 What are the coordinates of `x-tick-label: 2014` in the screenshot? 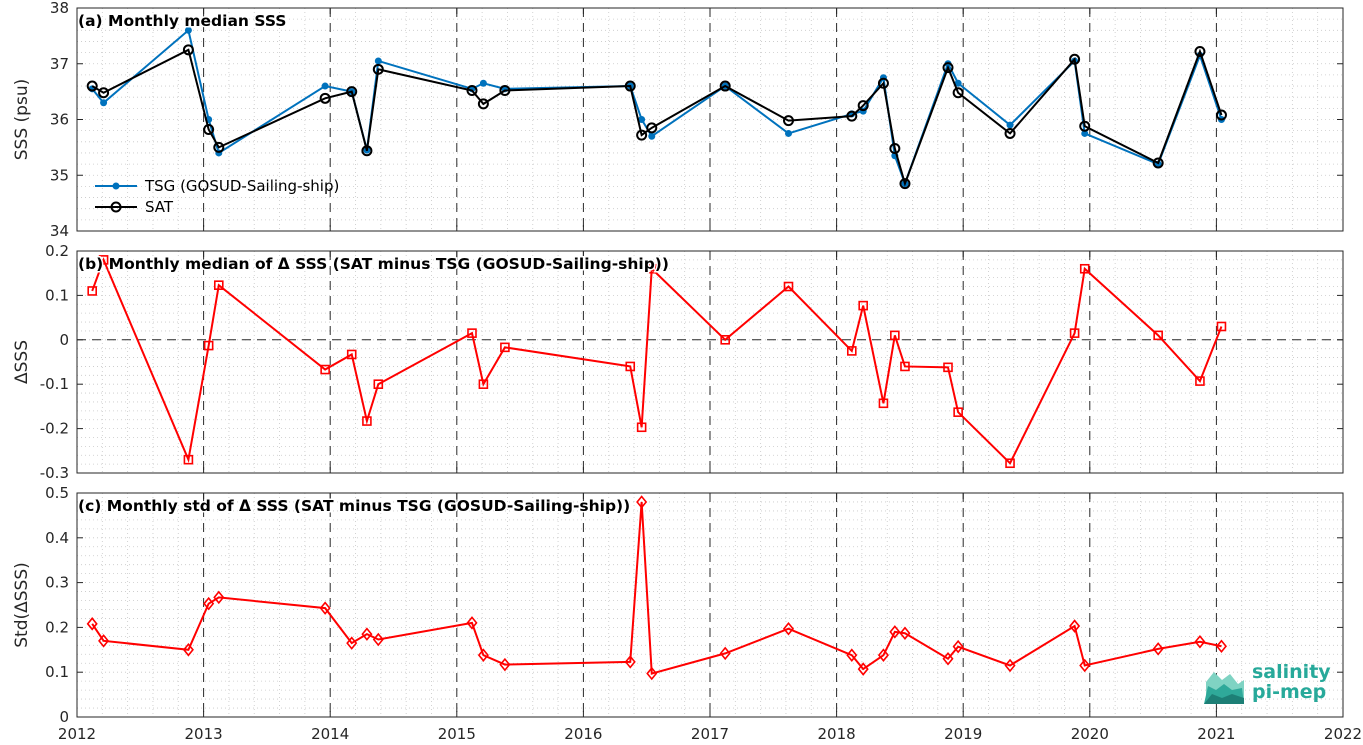 It's located at (330, 734).